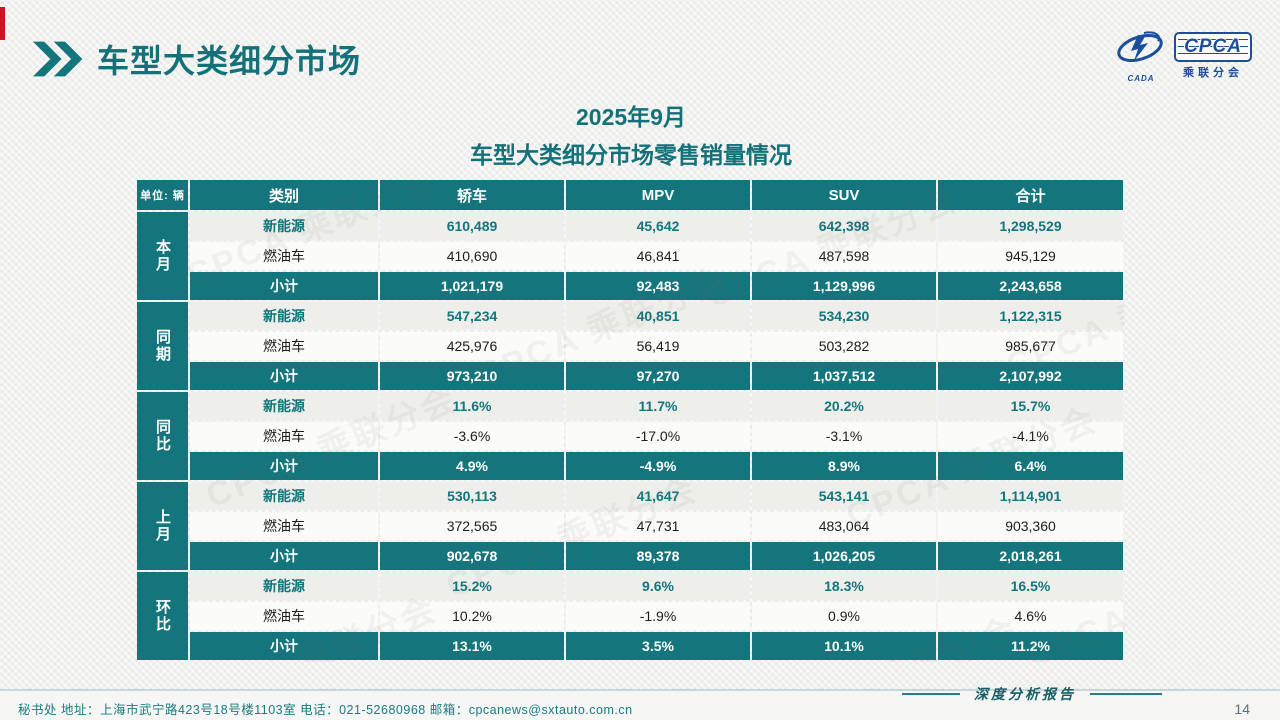  What do you see at coordinates (162, 526) in the screenshot?
I see `row-group-label: 上月` at bounding box center [162, 526].